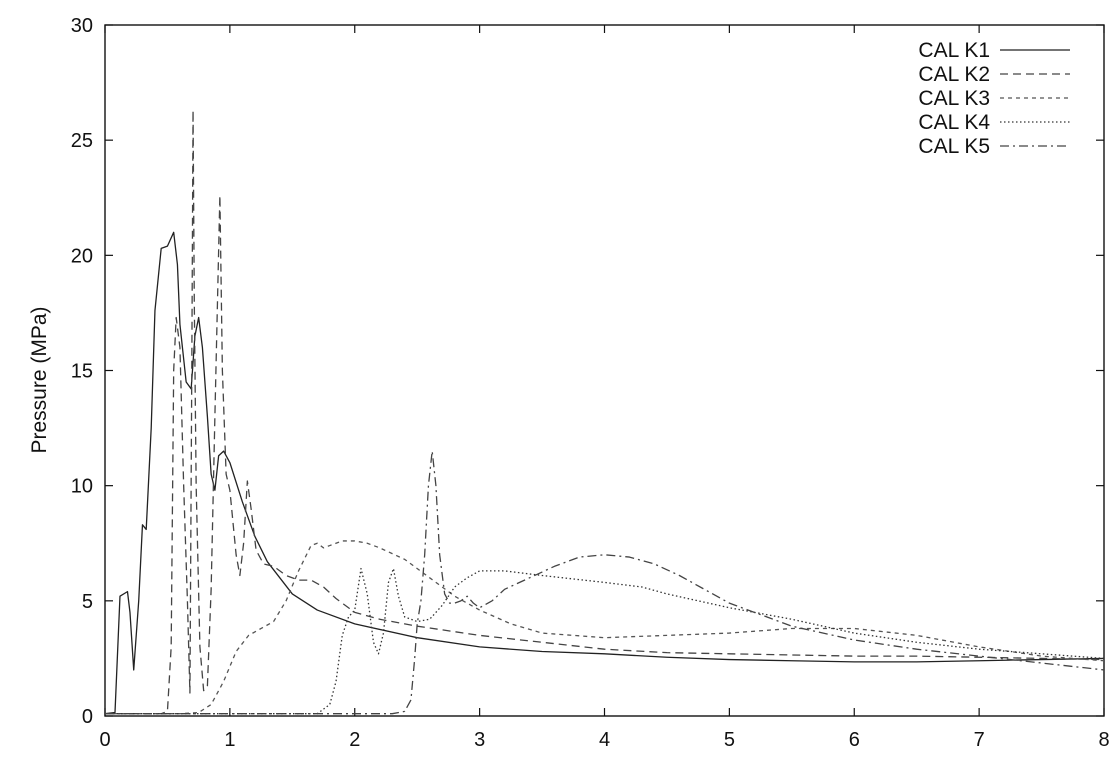 The height and width of the screenshot is (758, 1115). Describe the element at coordinates (229, 740) in the screenshot. I see `x-tick-label: 1` at that location.